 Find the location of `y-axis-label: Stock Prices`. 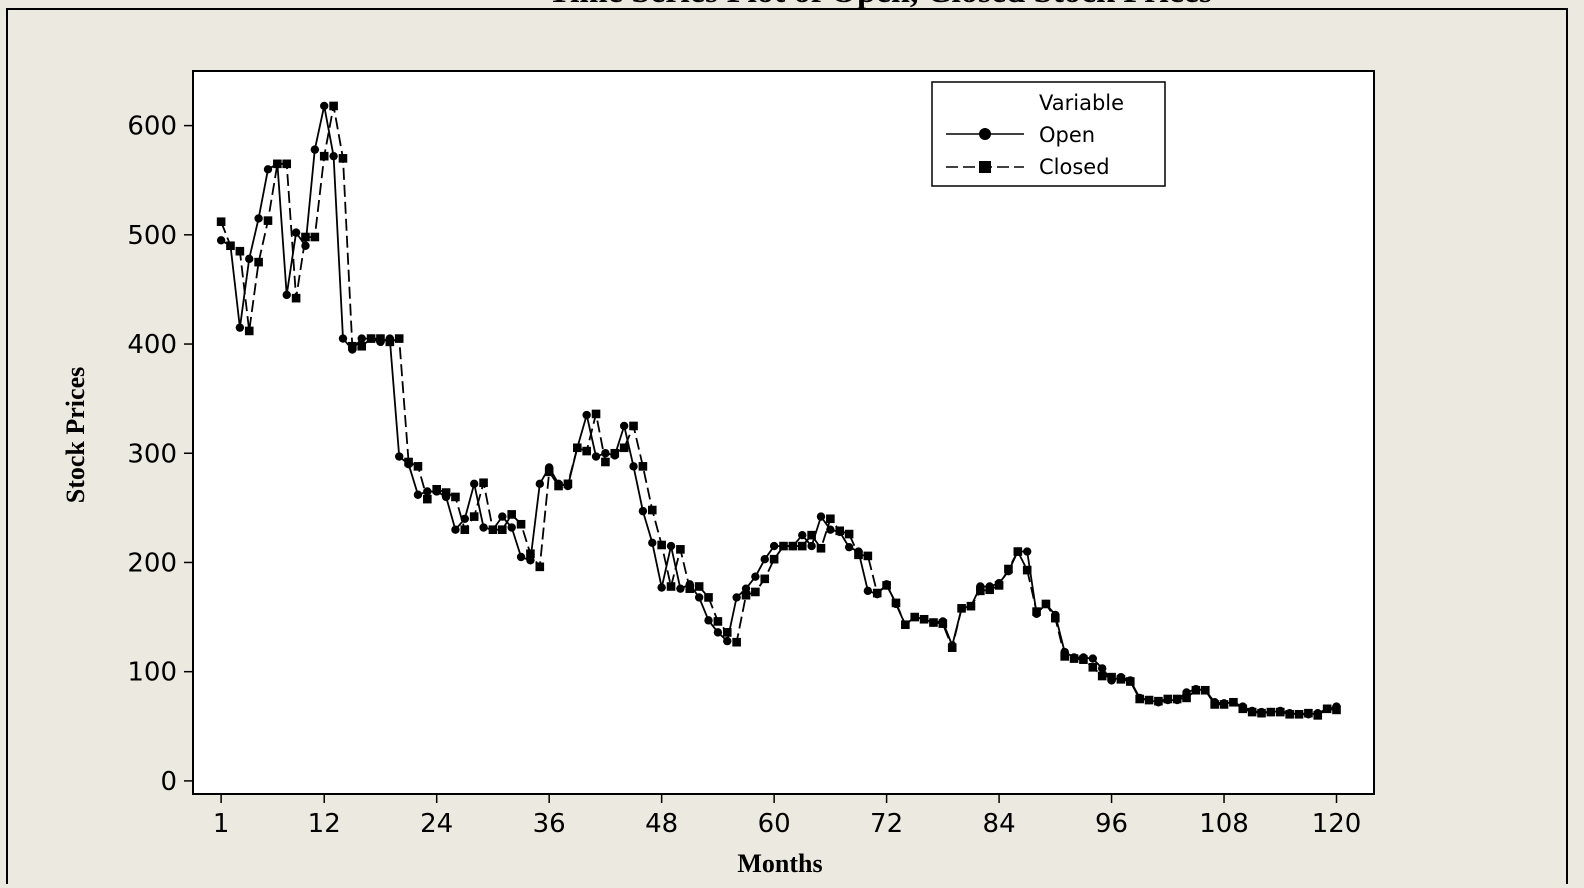

y-axis-label: Stock Prices is located at coordinates (75, 435).